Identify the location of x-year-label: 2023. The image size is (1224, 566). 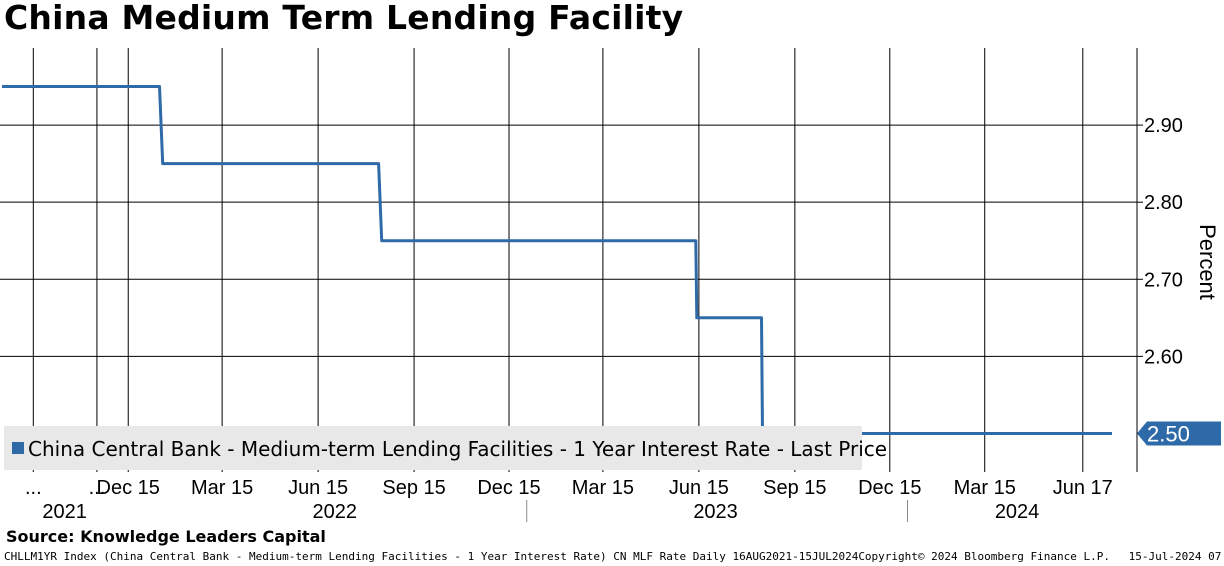
(715, 512).